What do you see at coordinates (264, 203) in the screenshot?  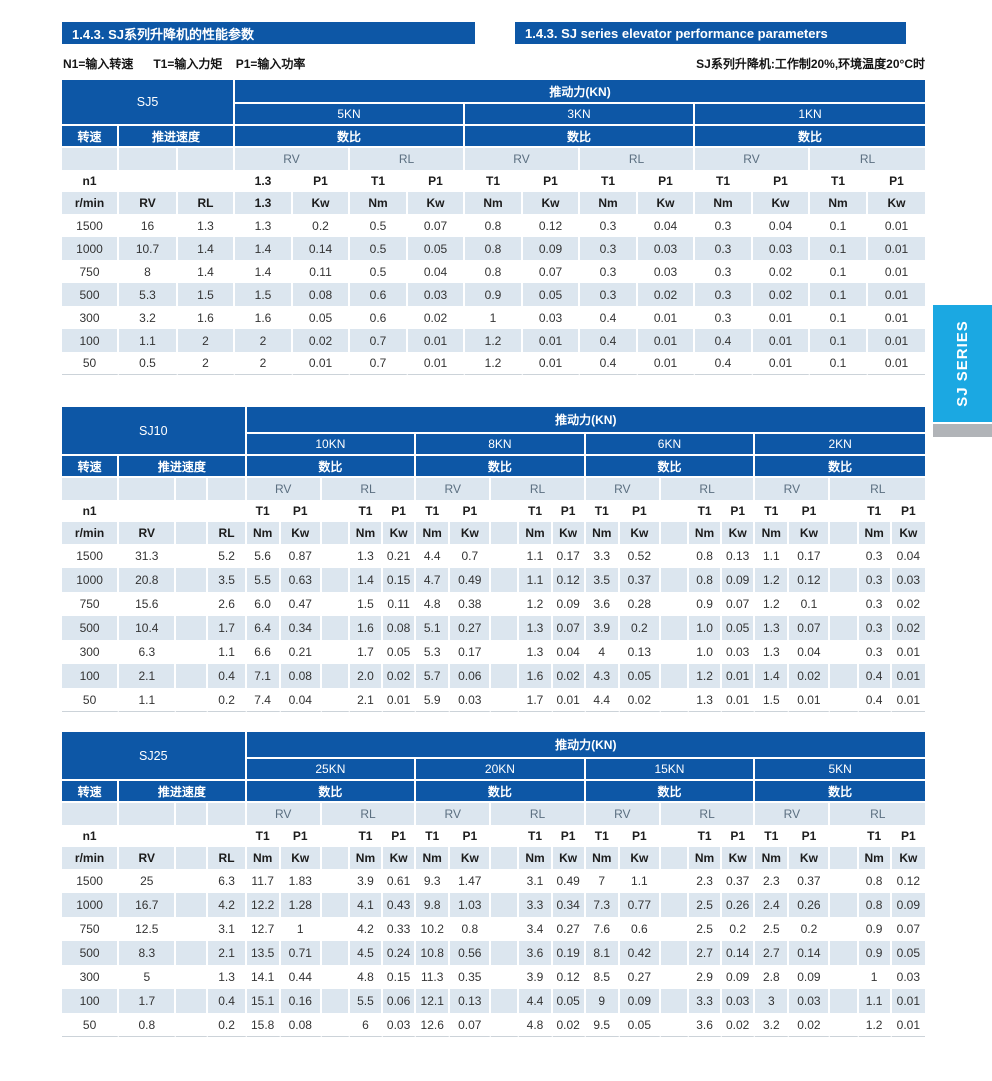 I see `unit-label: 1.3` at bounding box center [264, 203].